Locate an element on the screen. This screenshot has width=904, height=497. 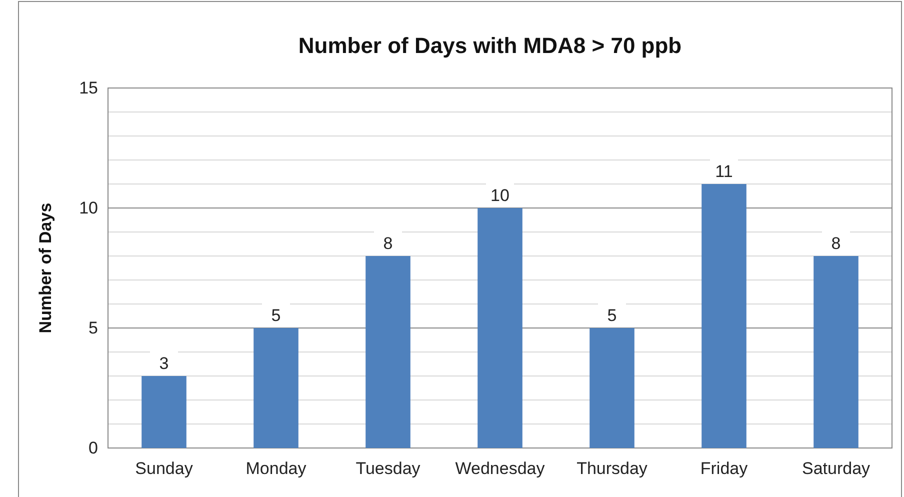
x-tick-label: Monday is located at coordinates (276, 468).